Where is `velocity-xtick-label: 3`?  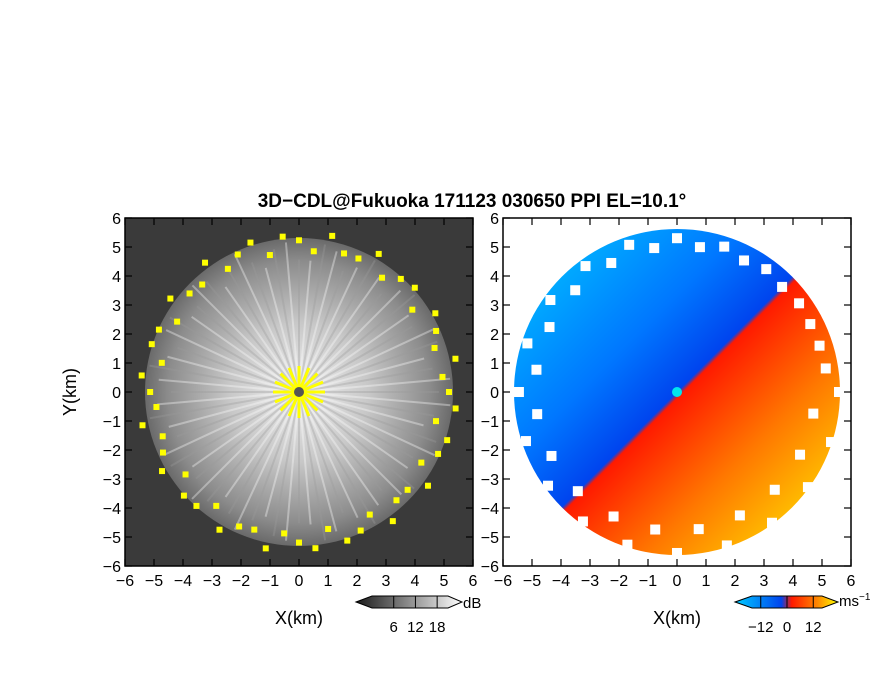
velocity-xtick-label: 3 is located at coordinates (764, 581).